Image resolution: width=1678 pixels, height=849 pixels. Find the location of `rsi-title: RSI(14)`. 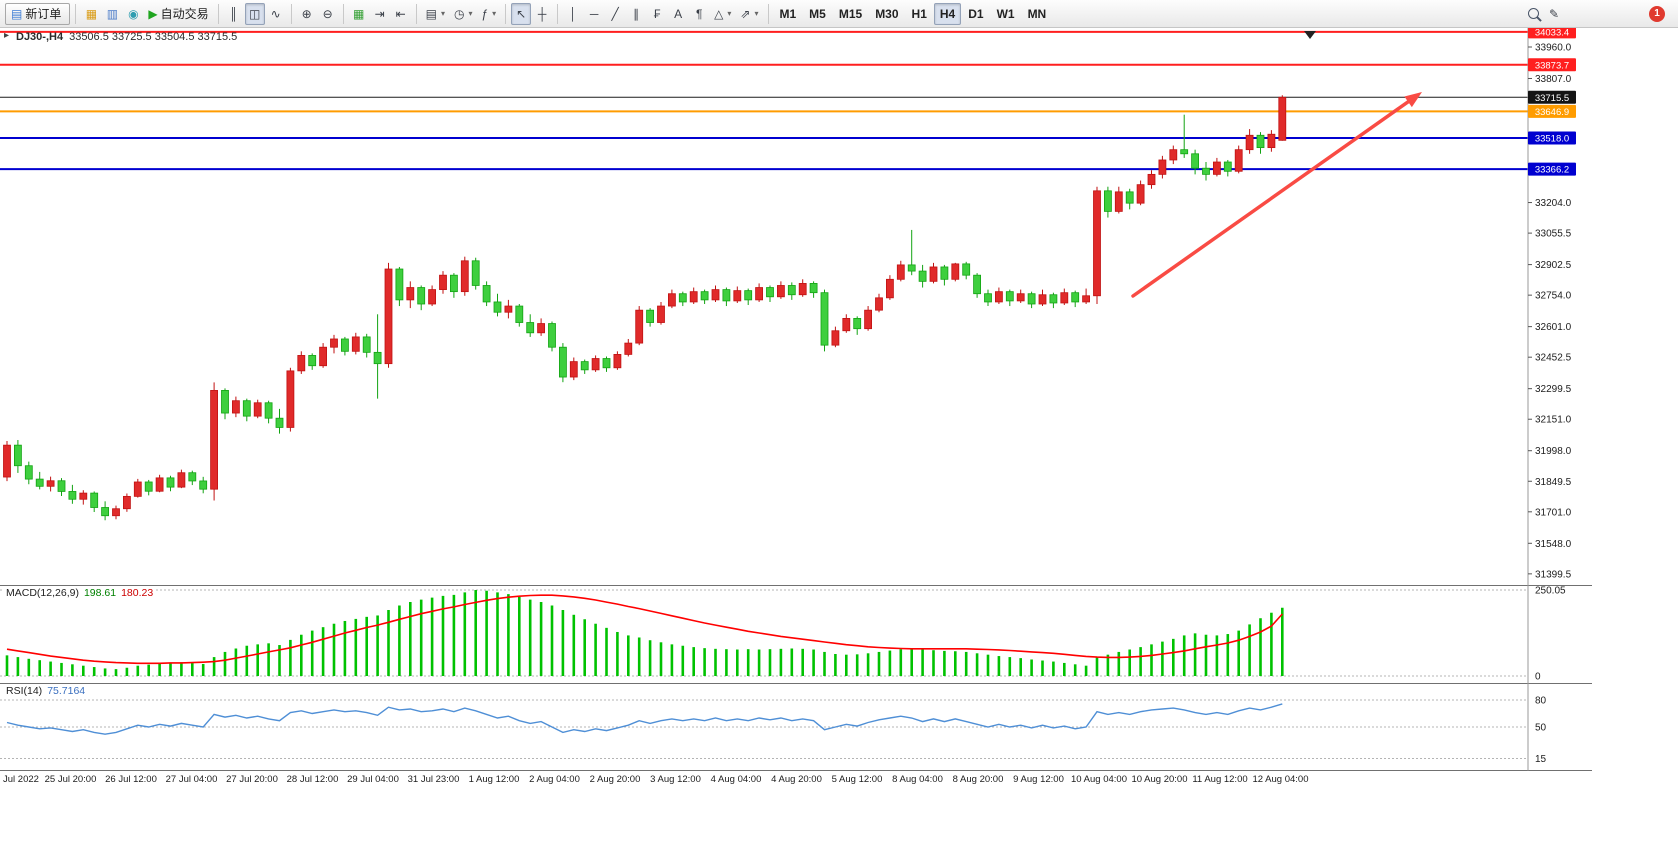

rsi-title: RSI(14) is located at coordinates (24, 691).